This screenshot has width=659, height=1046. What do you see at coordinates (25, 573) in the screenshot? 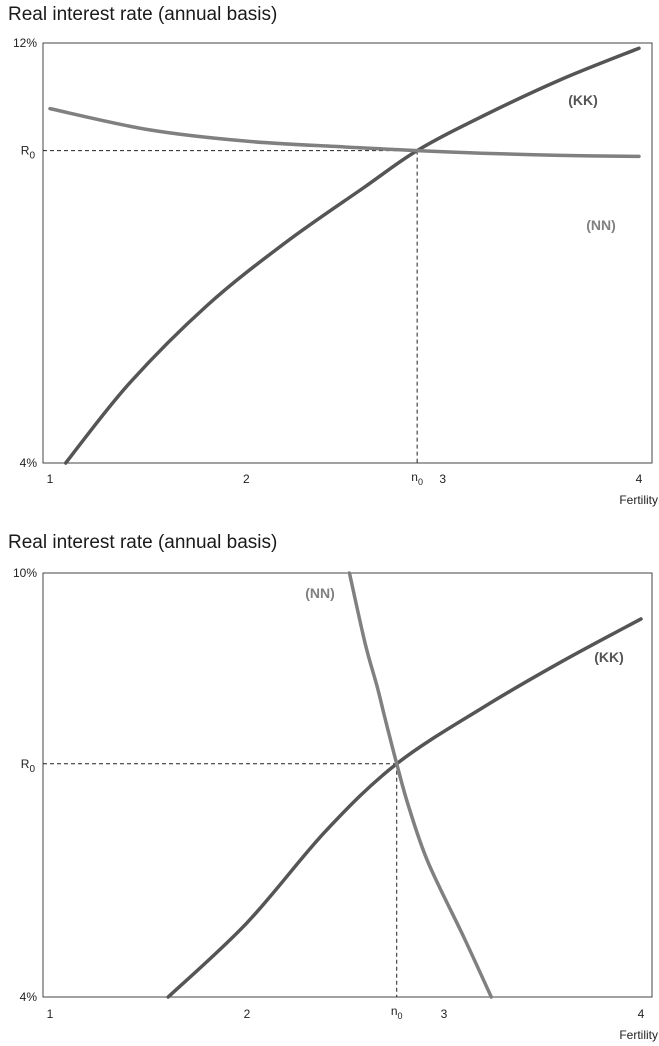
I see `y-tick-label: 10%` at bounding box center [25, 573].